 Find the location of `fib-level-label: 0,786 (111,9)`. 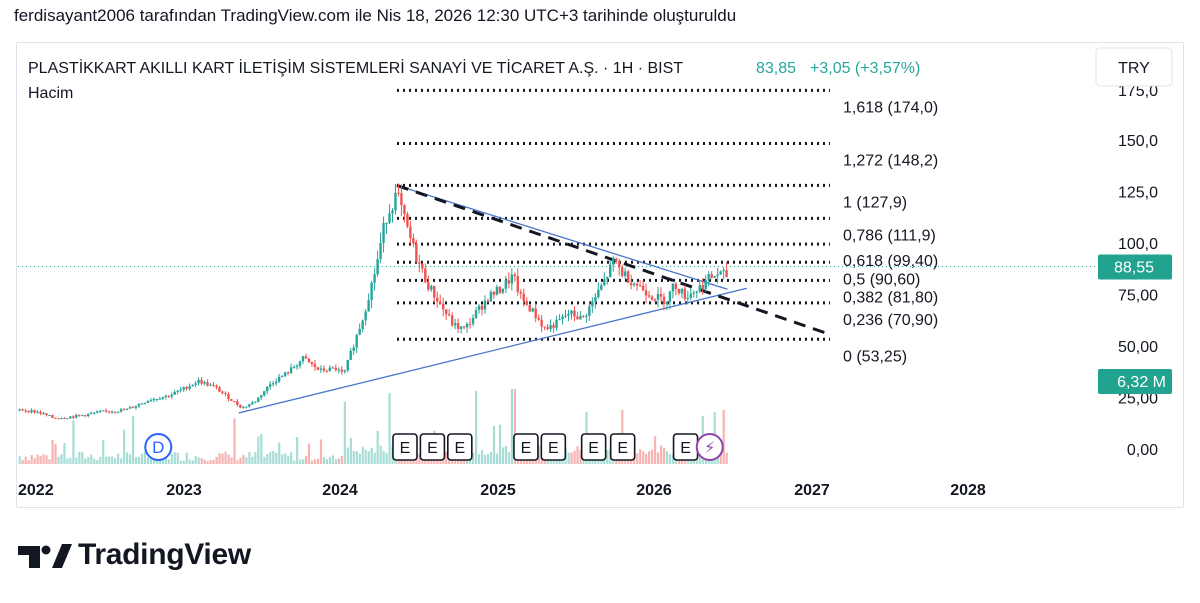

fib-level-label: 0,786 (111,9) is located at coordinates (889, 235).